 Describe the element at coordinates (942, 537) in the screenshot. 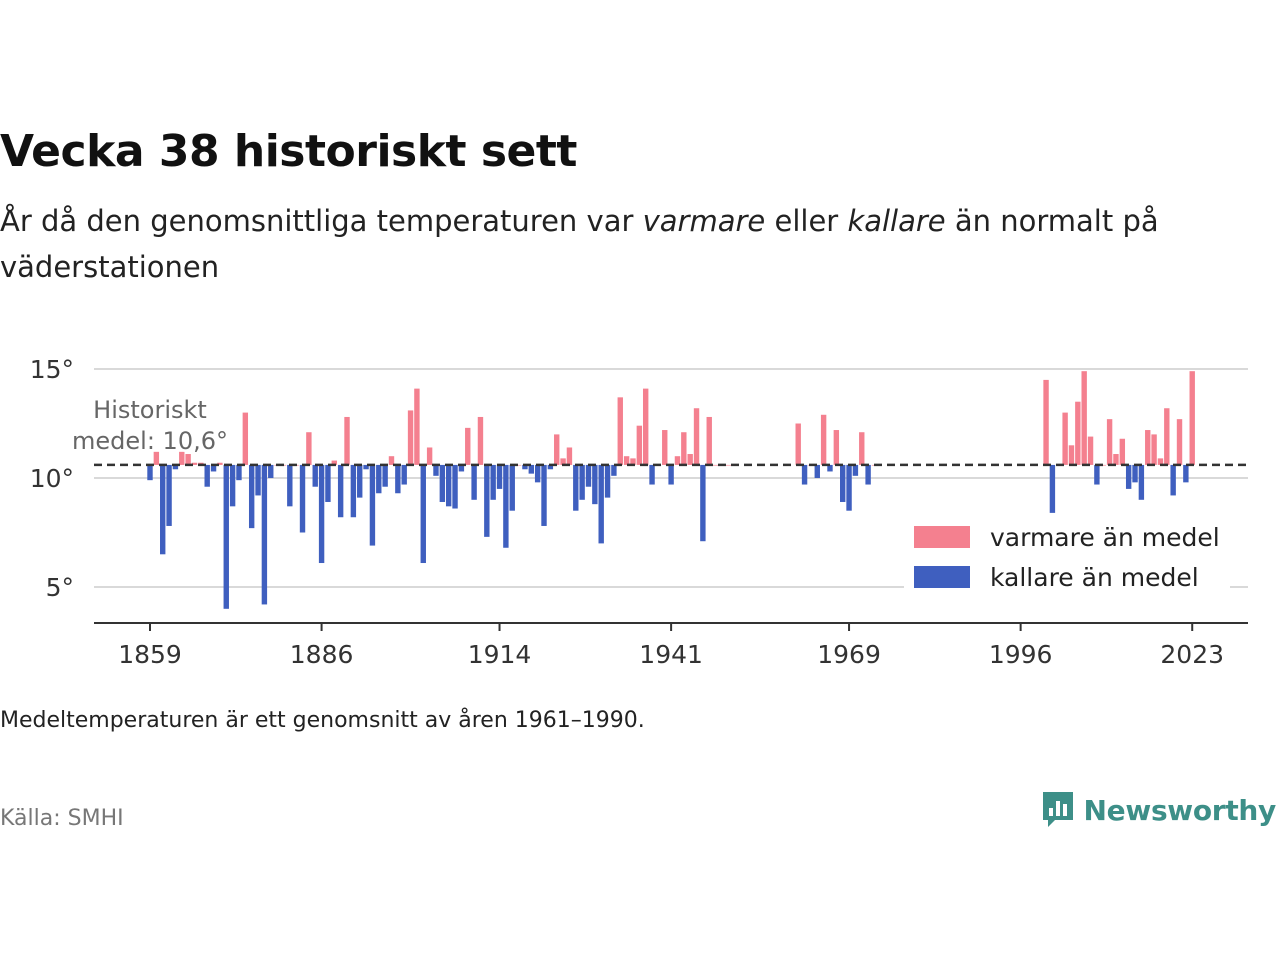

I see `legend-warm-swatch` at that location.